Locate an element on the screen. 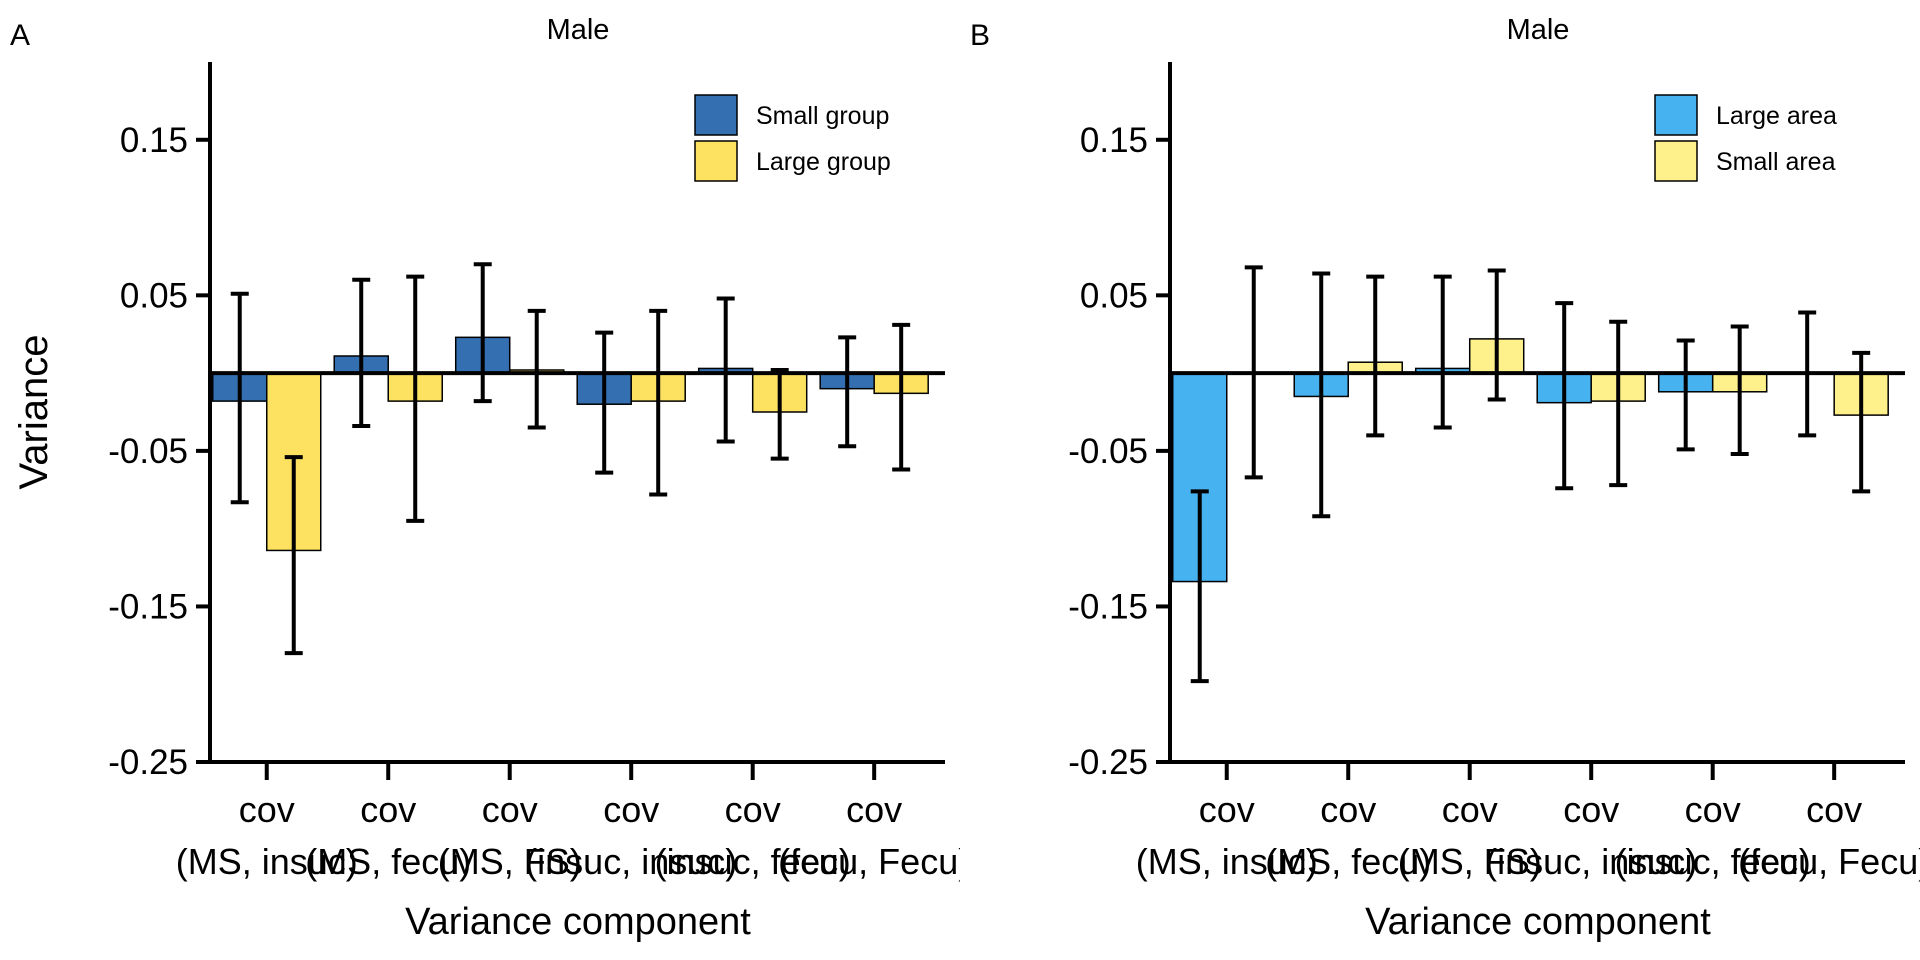  legend-label: Large area is located at coordinates (1776, 116).